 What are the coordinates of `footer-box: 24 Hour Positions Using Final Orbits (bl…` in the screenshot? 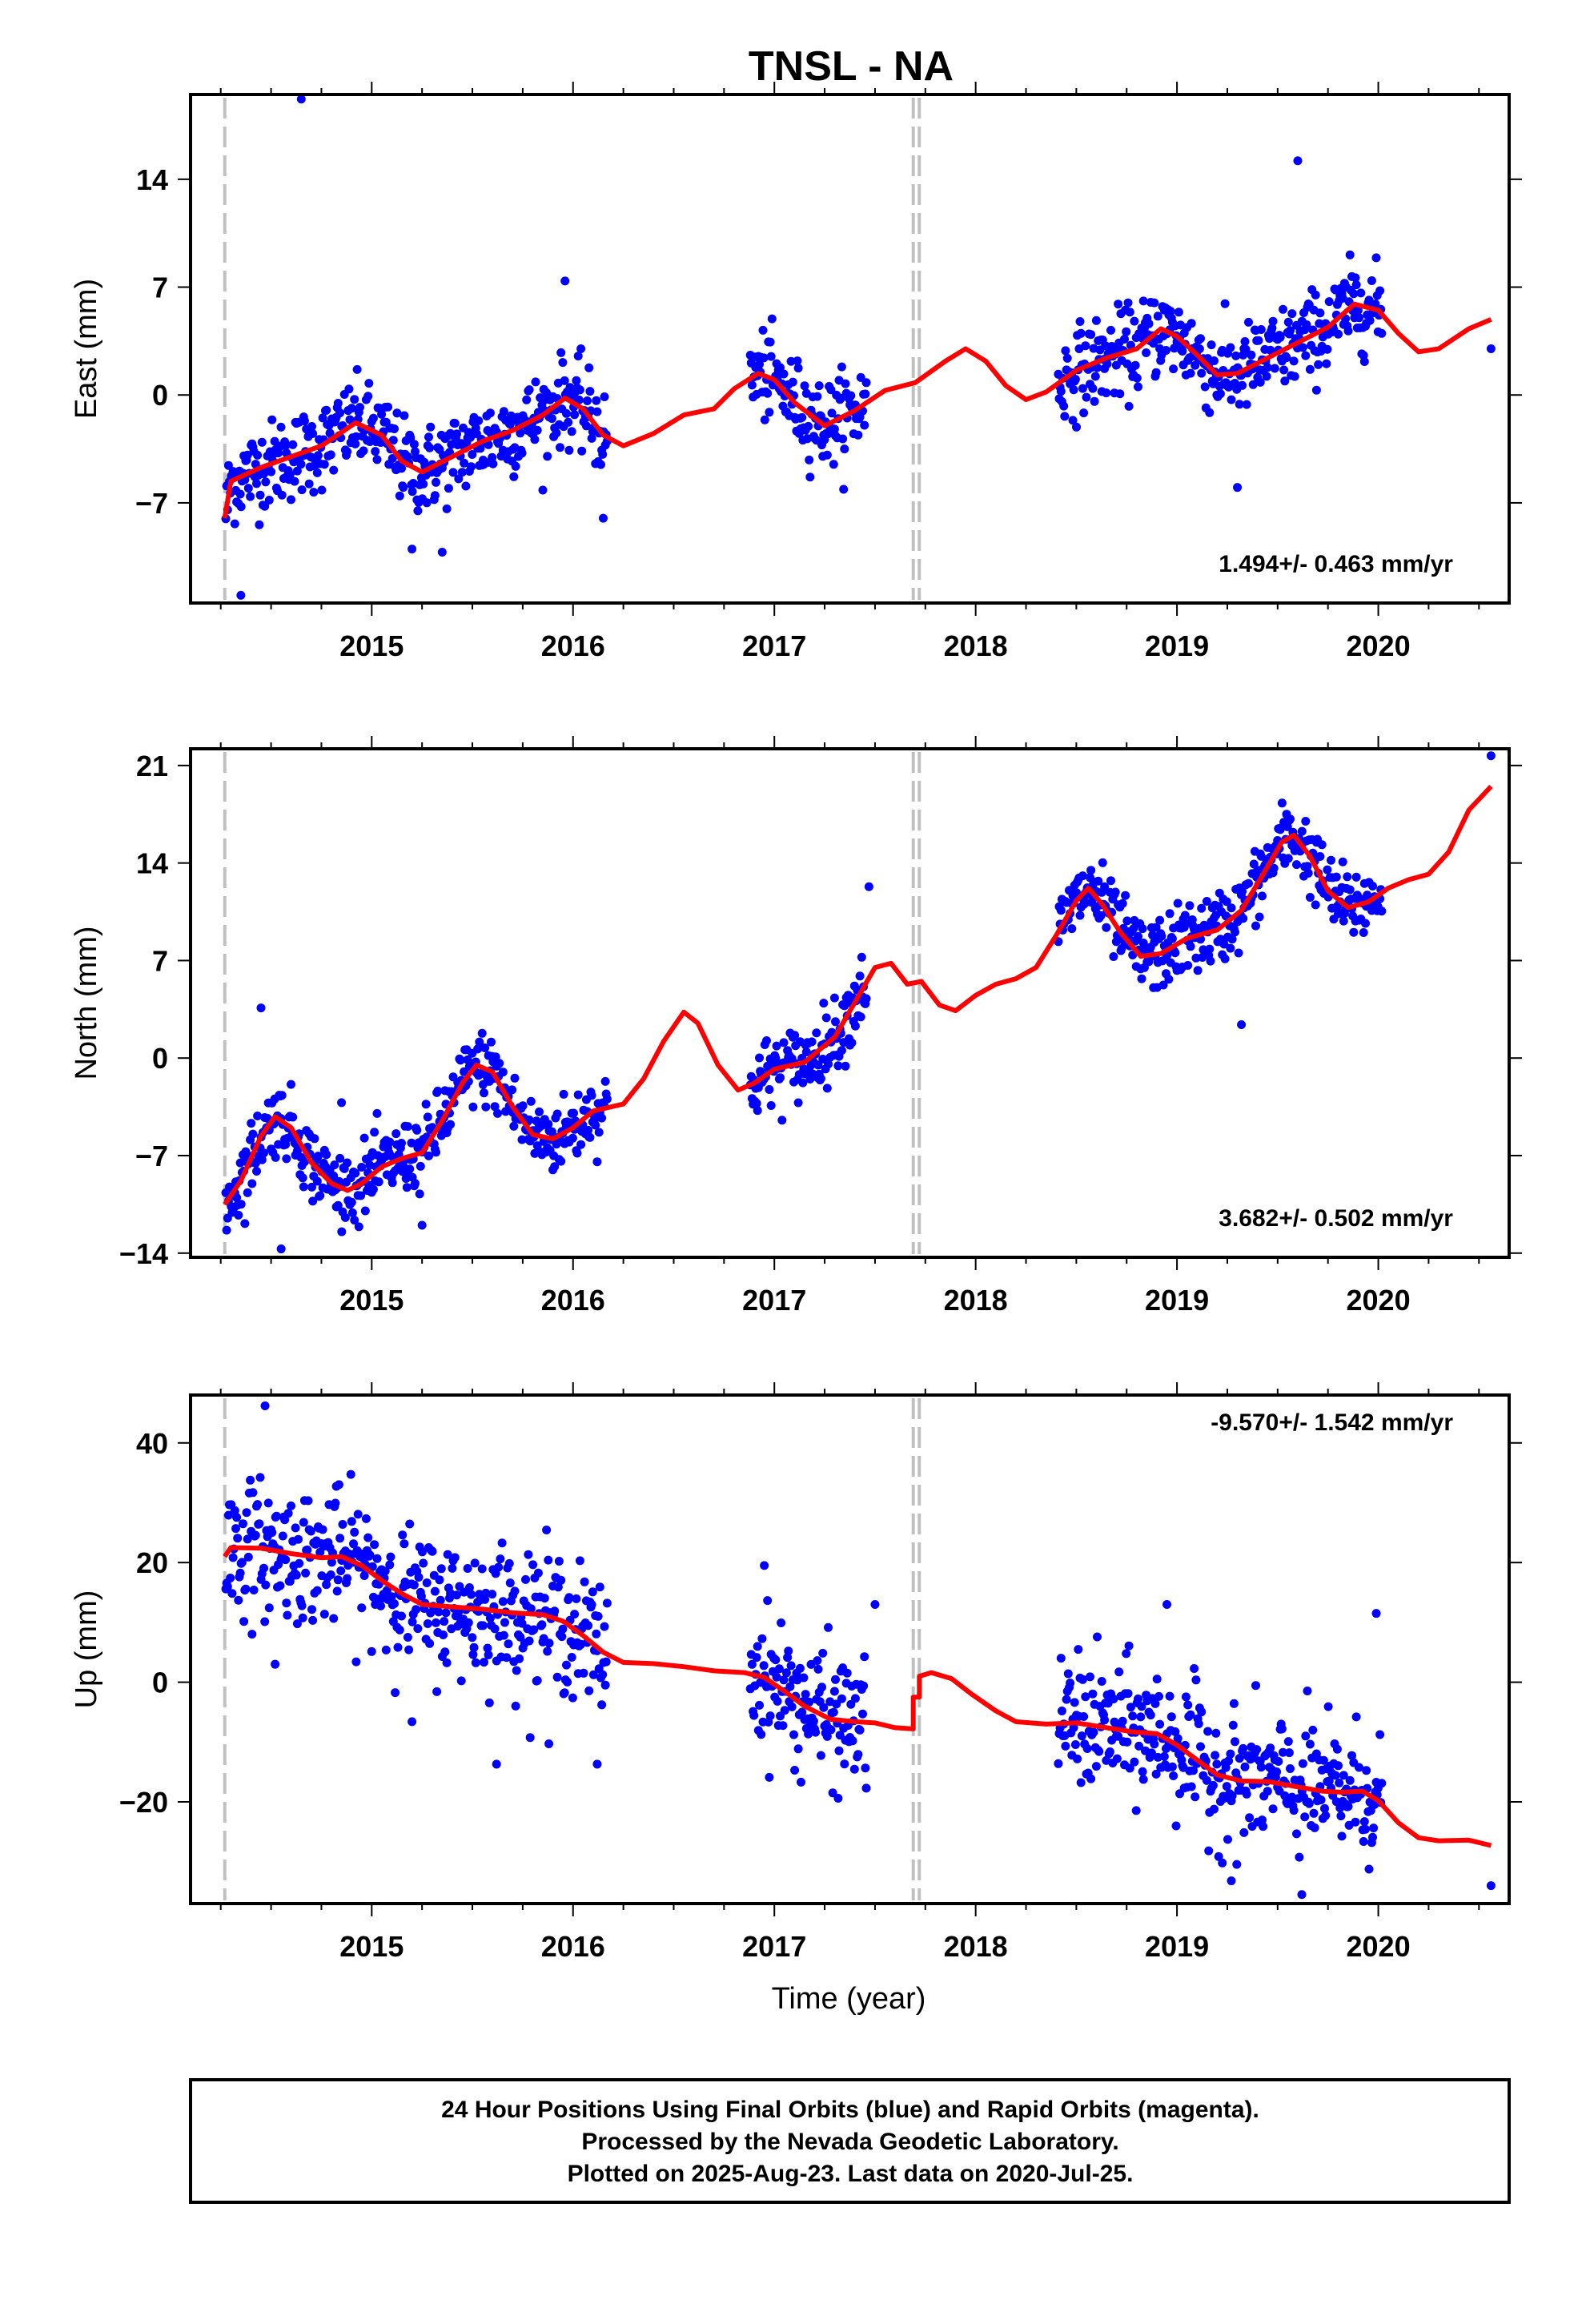 It's located at (850, 2141).